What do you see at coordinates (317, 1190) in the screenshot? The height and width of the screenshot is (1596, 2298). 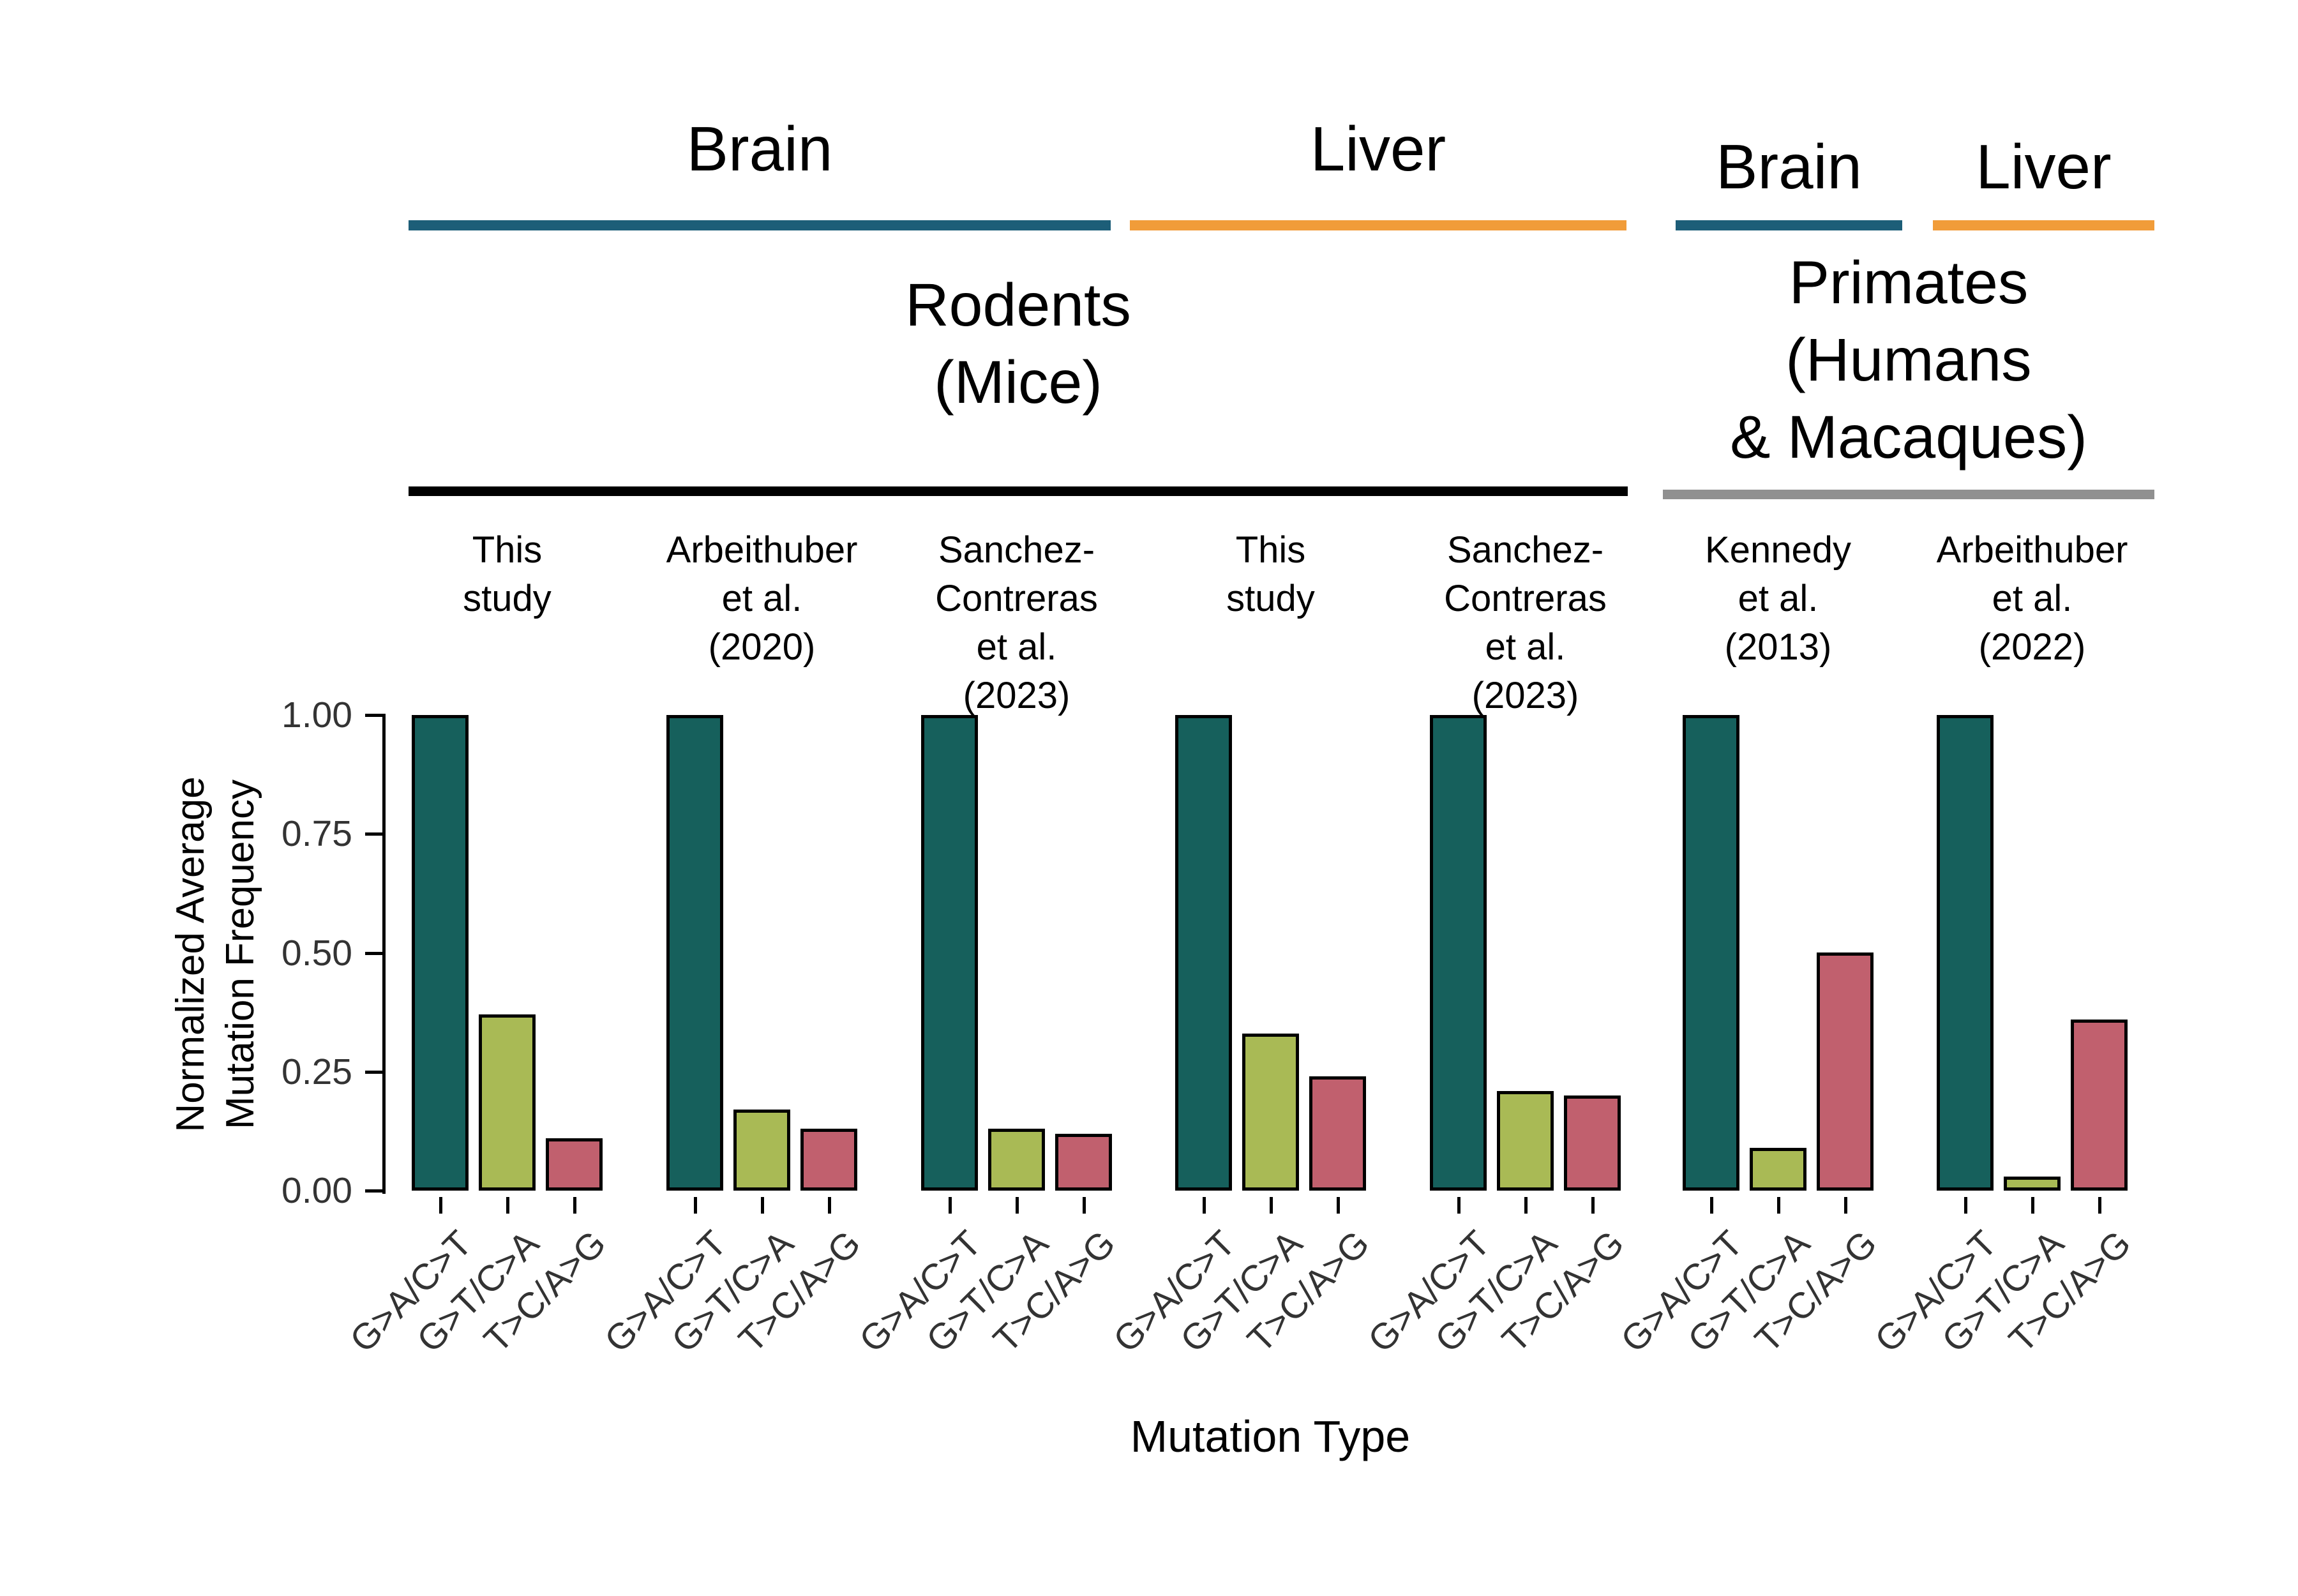 I see `y-axis-tick-label: 0.00` at bounding box center [317, 1190].